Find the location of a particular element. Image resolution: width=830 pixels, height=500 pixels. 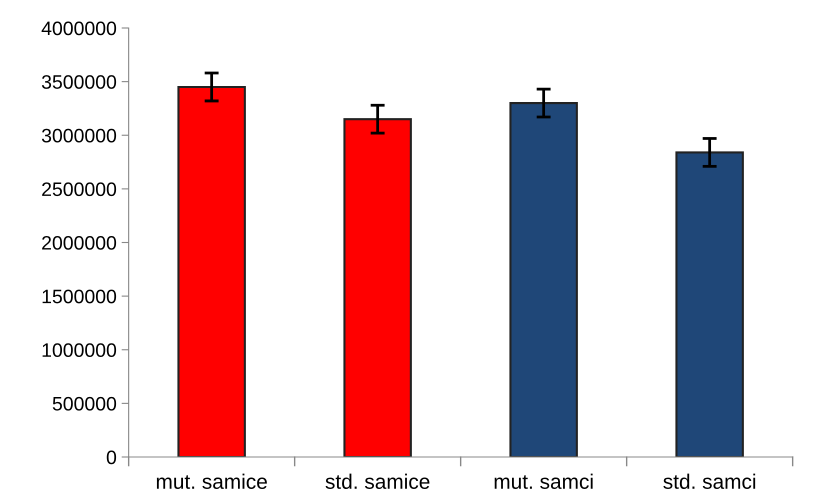

x-tick-label: mut. samci is located at coordinates (543, 481).